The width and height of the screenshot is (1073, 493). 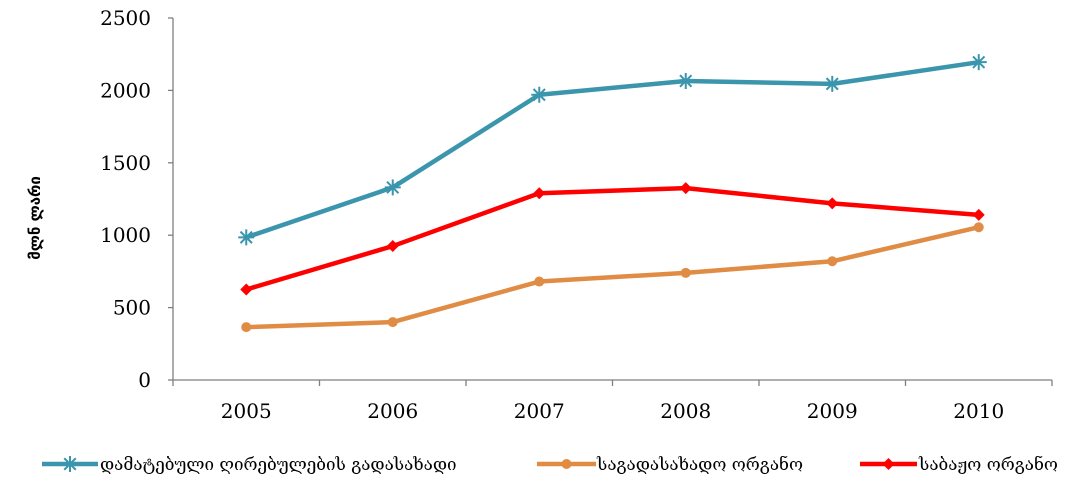 What do you see at coordinates (566, 464) in the screenshot?
I see `data-point-1-legend` at bounding box center [566, 464].